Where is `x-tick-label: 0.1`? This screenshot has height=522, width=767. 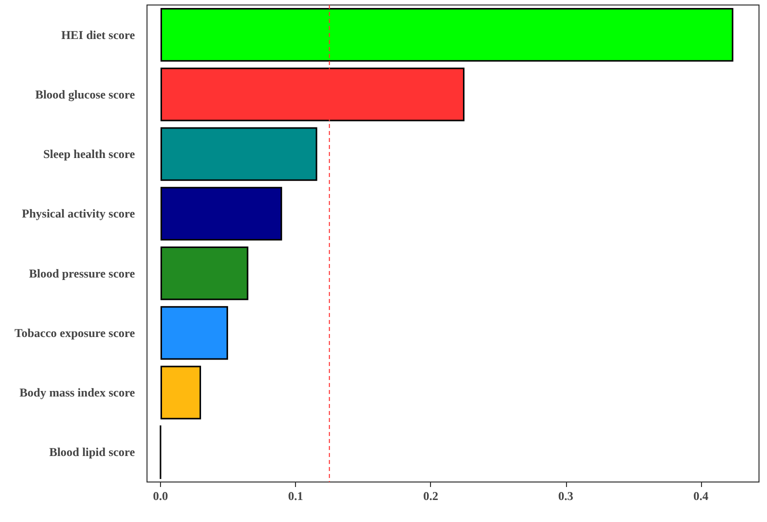
x-tick-label: 0.1 is located at coordinates (296, 496).